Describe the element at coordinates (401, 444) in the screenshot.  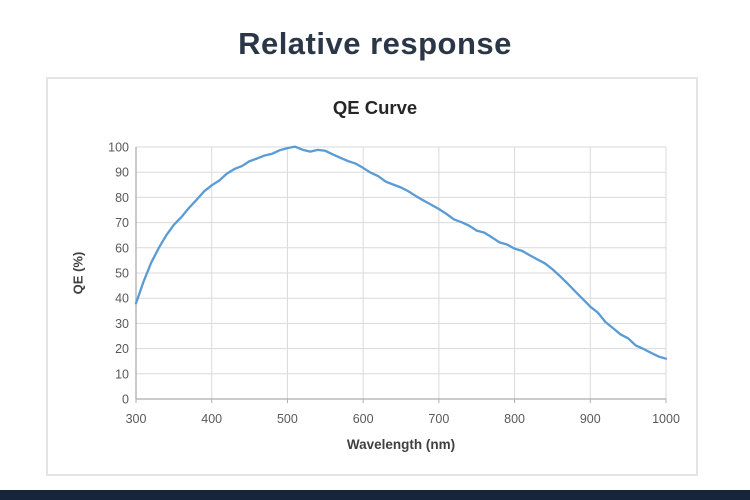
I see `x-axis-title: Wavelength (nm)` at that location.